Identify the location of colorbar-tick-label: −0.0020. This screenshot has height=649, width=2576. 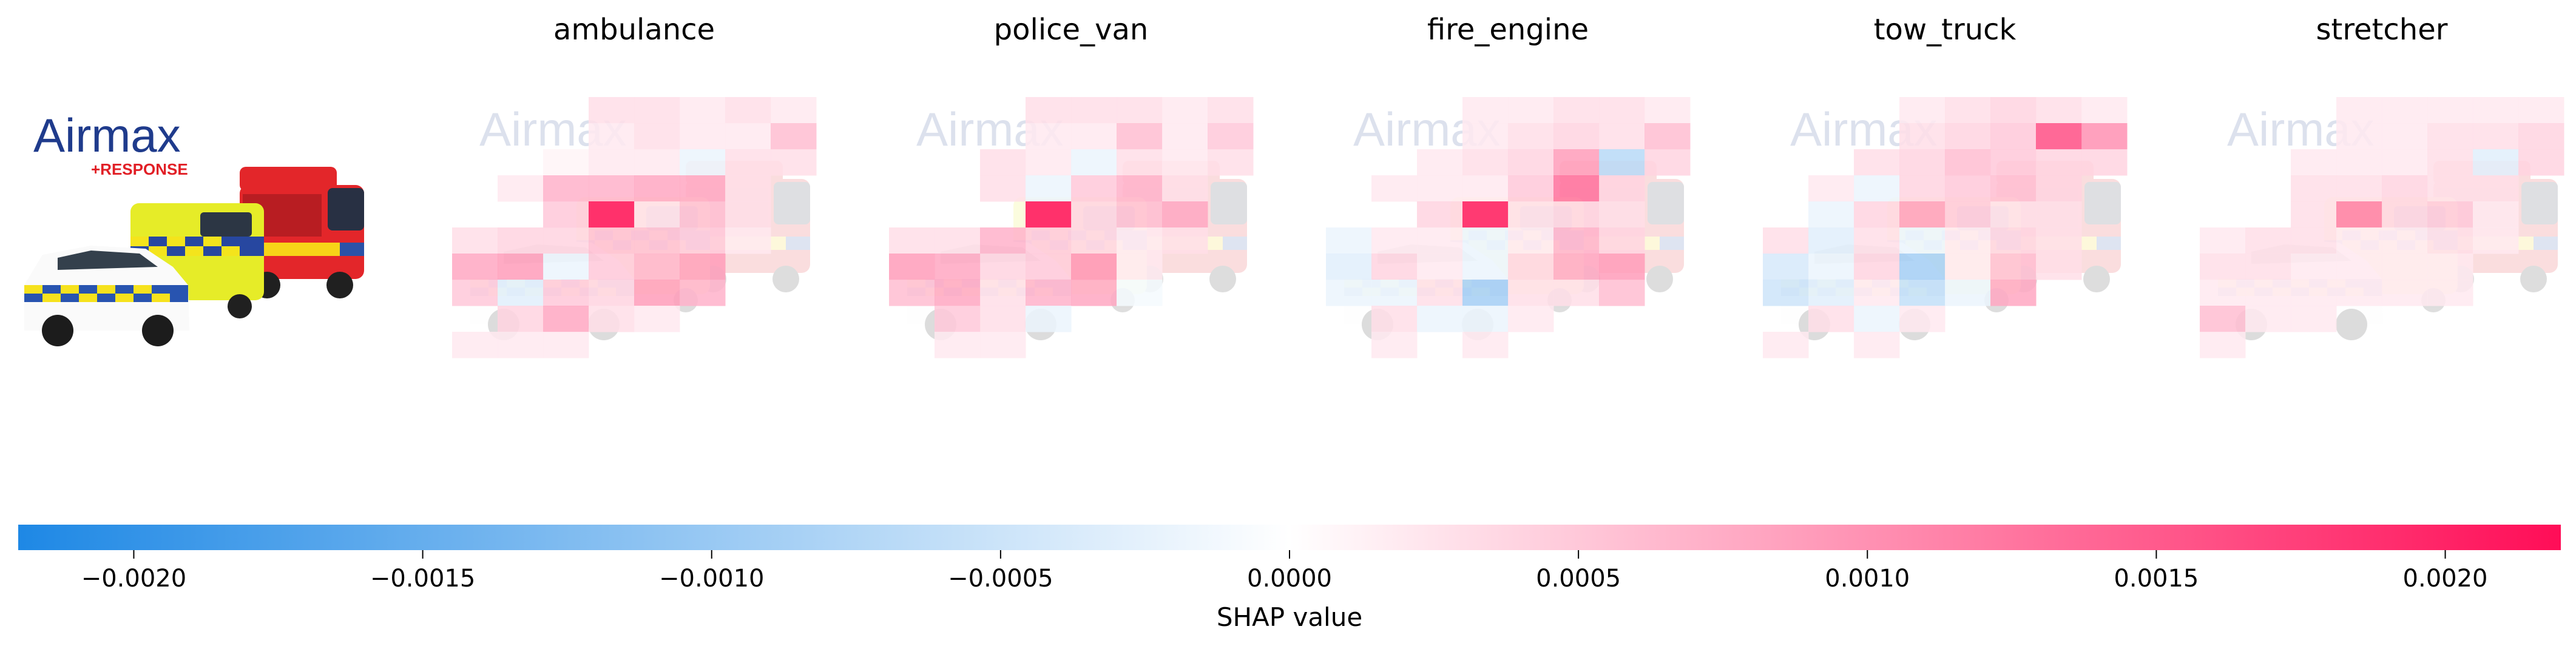
(133, 579).